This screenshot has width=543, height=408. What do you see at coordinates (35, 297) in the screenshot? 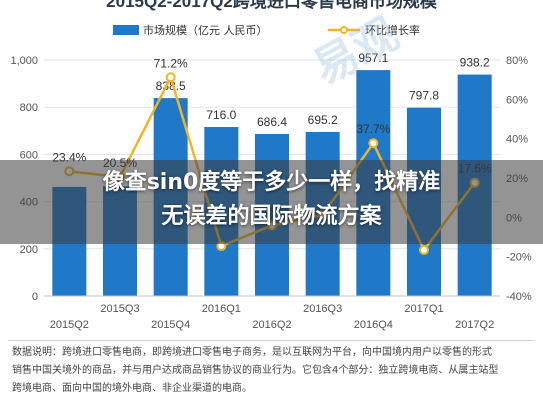
I see `y-left-tick-label: 0` at bounding box center [35, 297].